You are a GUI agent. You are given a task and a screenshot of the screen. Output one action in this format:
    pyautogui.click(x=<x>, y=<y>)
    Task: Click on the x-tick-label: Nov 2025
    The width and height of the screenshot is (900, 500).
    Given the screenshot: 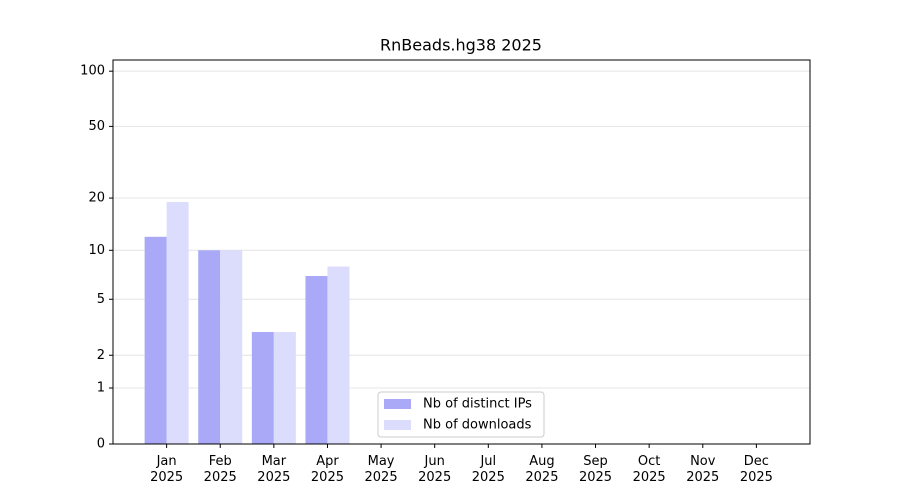 What is the action you would take?
    pyautogui.click(x=702, y=469)
    